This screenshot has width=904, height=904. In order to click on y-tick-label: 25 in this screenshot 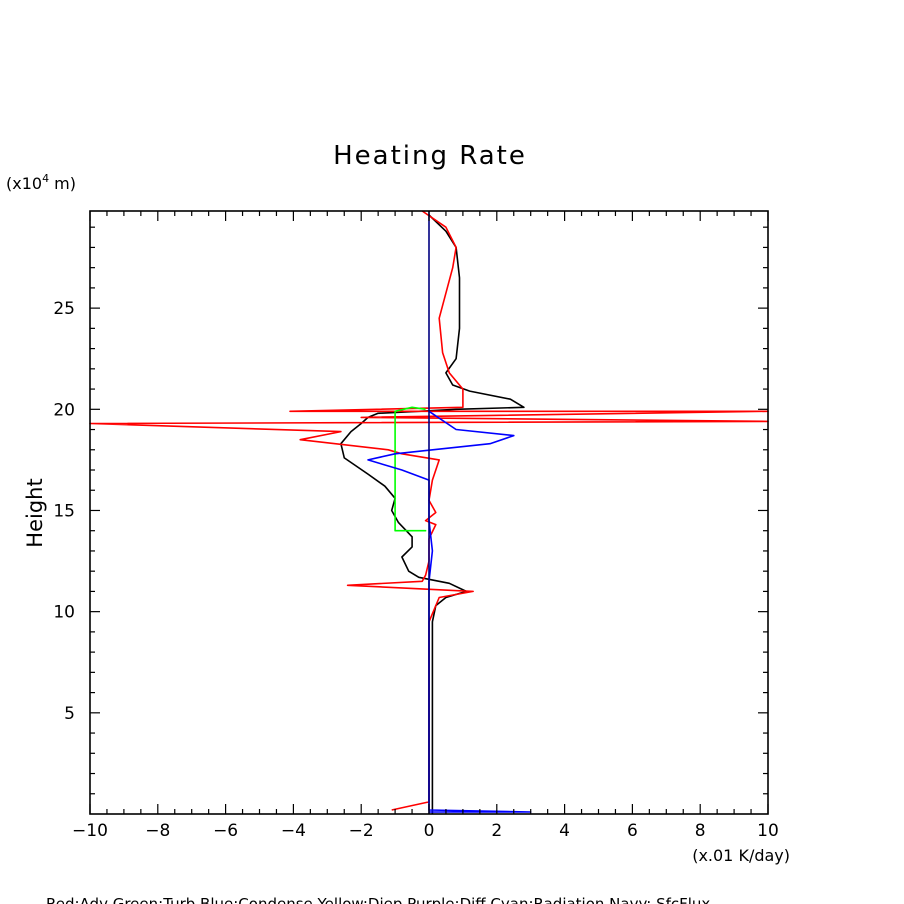, I will do `click(64, 309)`.